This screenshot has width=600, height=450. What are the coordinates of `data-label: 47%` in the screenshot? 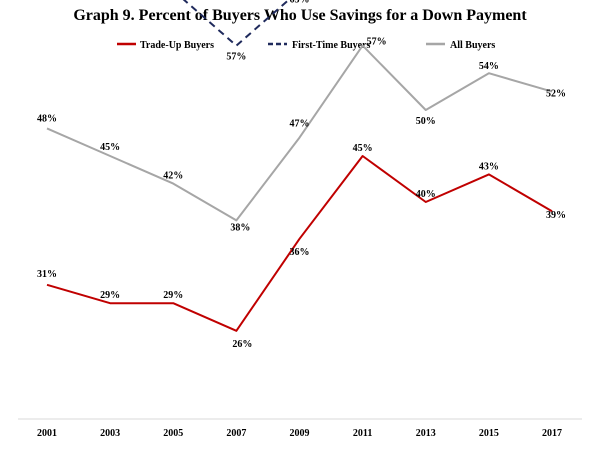 It's located at (300, 124).